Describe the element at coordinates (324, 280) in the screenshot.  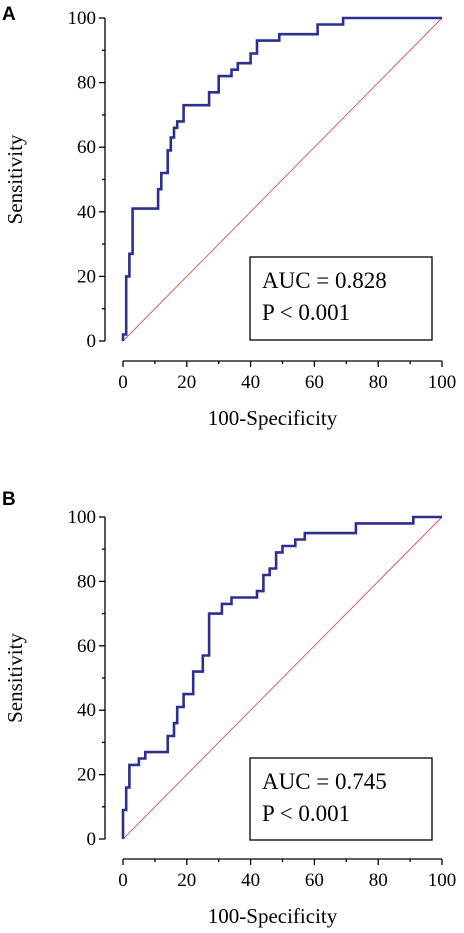
I see `auc-text: AUC = 0.828` at that location.